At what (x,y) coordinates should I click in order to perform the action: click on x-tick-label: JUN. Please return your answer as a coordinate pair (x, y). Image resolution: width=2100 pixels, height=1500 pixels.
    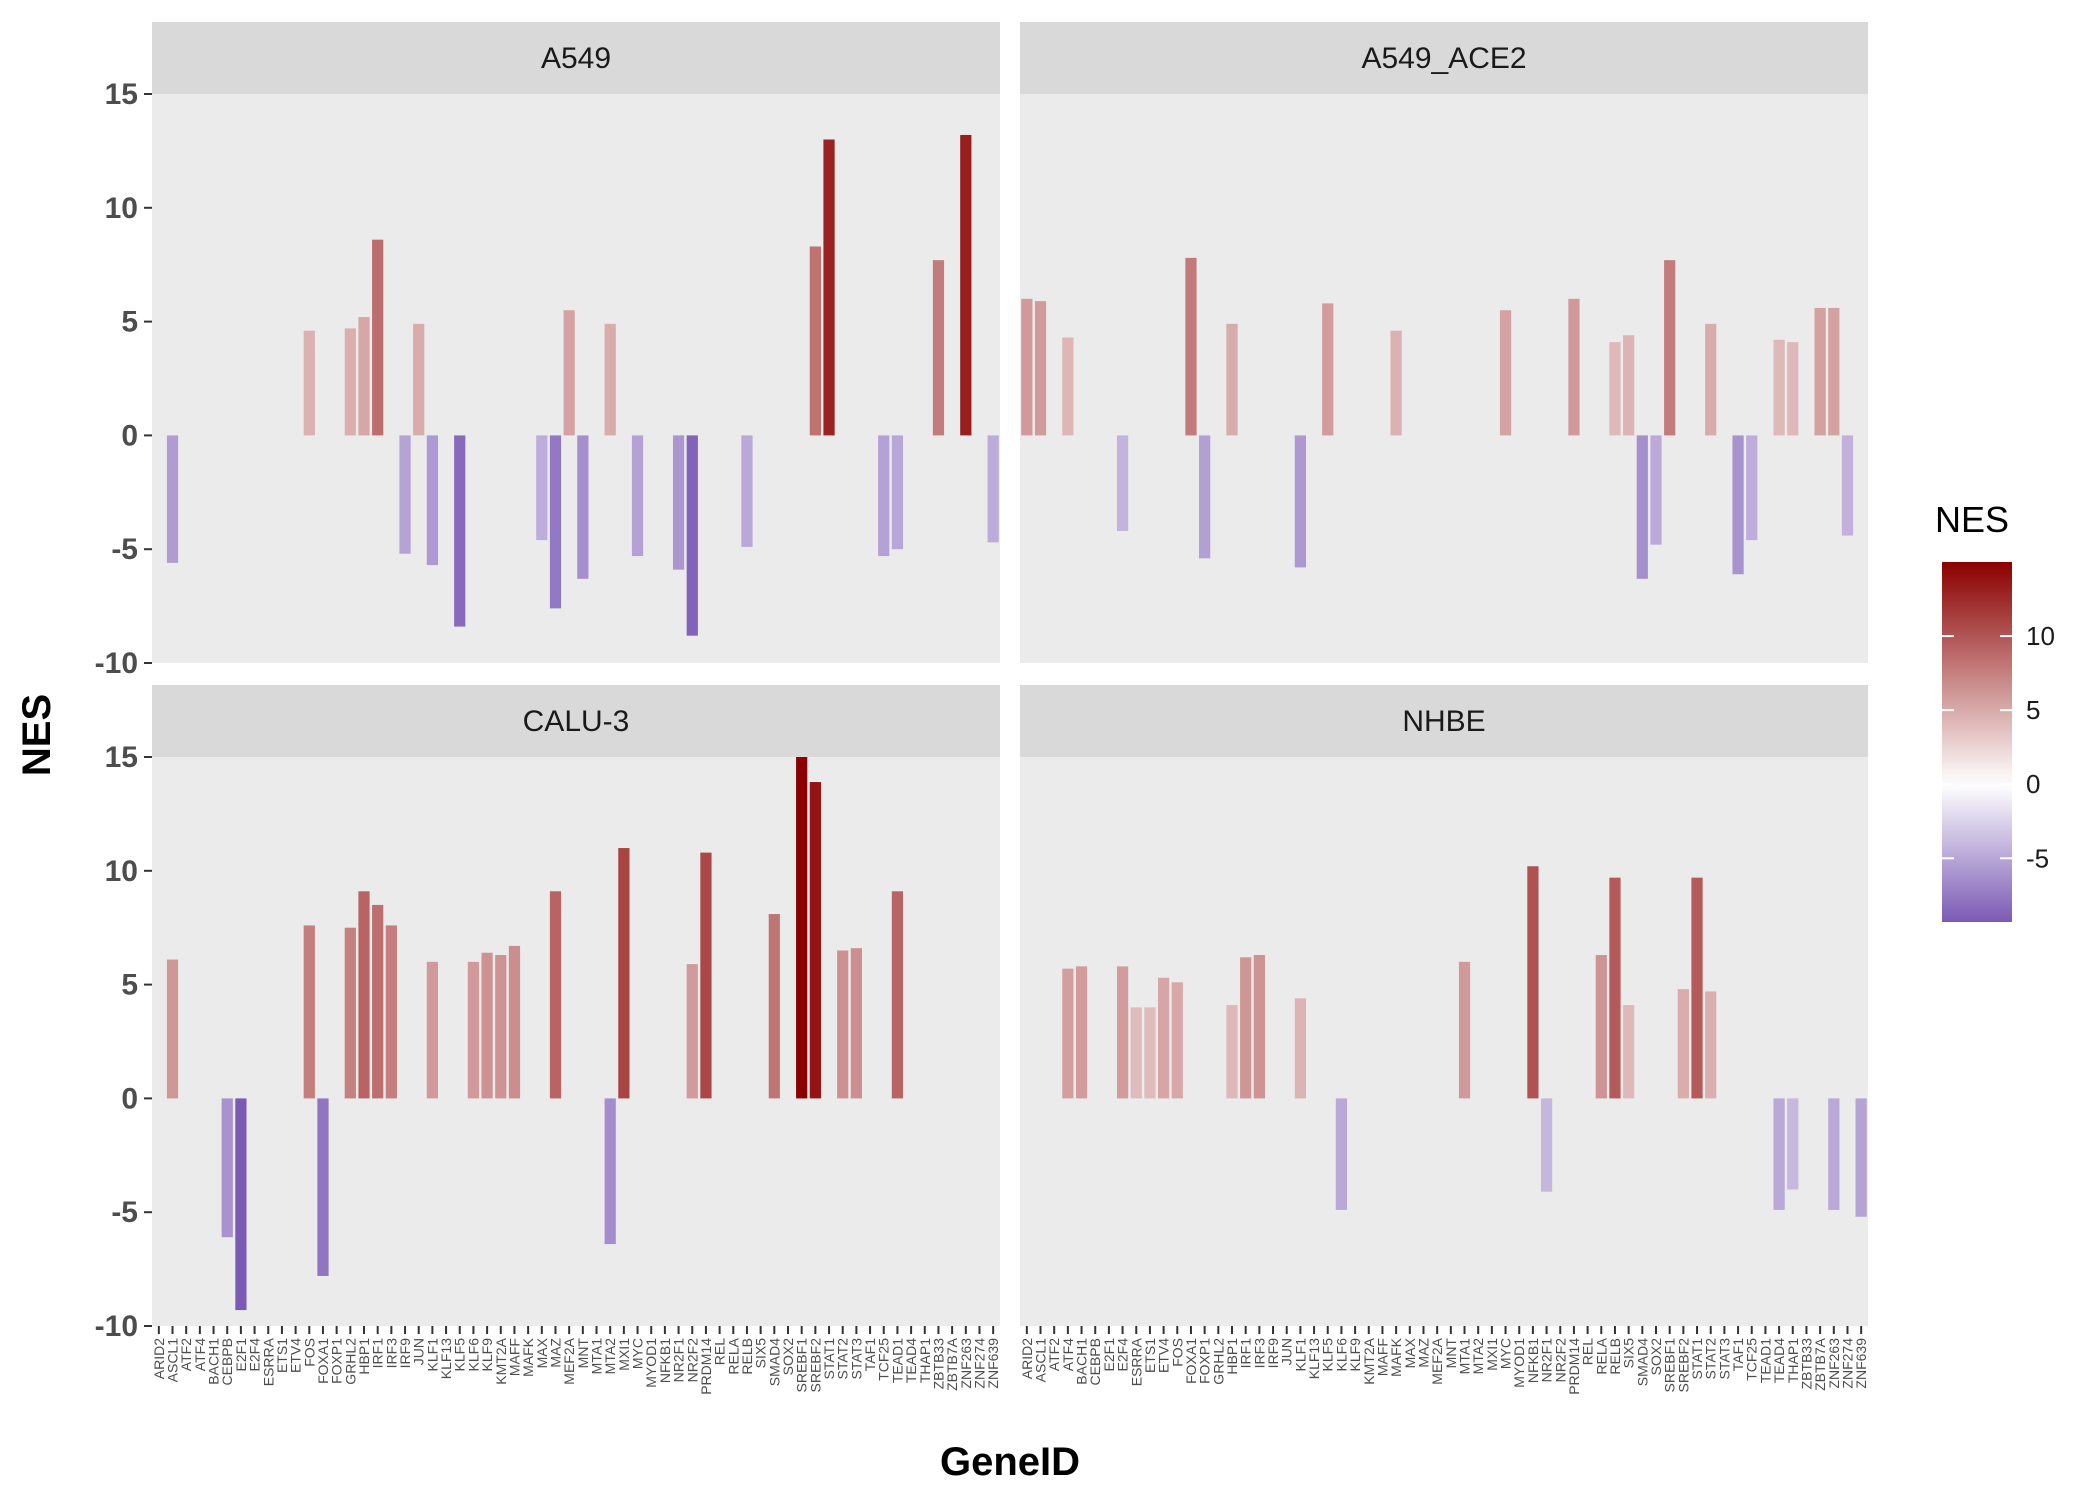
    Looking at the image, I should click on (419, 1351).